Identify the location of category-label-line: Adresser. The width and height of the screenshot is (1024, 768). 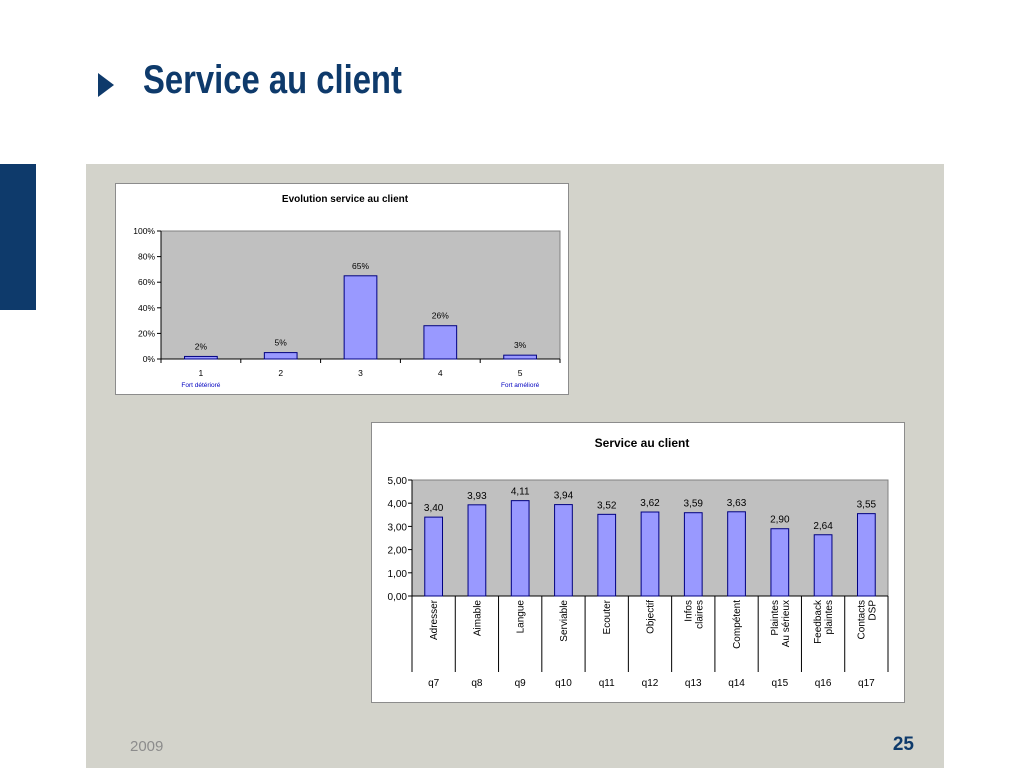
(434, 619).